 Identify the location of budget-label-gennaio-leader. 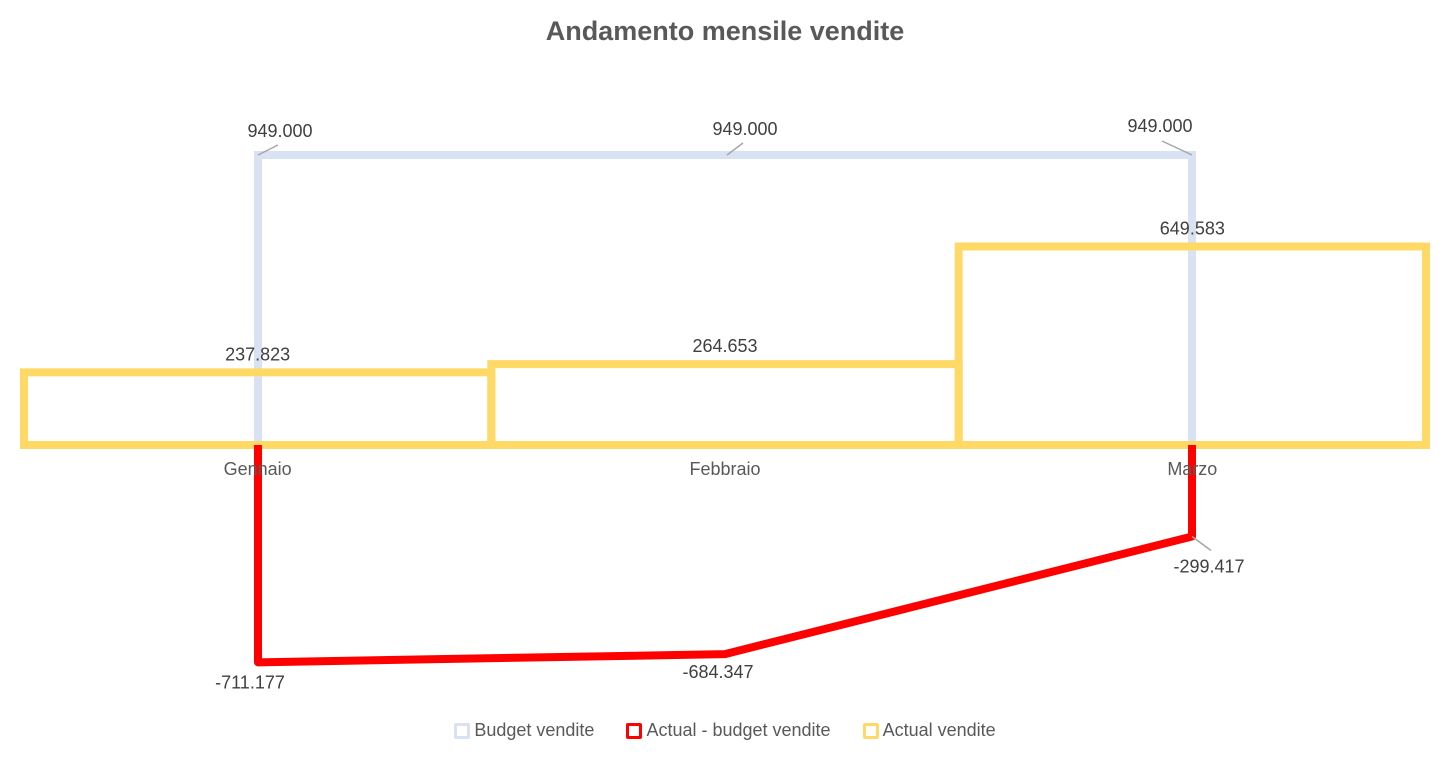
(268, 150).